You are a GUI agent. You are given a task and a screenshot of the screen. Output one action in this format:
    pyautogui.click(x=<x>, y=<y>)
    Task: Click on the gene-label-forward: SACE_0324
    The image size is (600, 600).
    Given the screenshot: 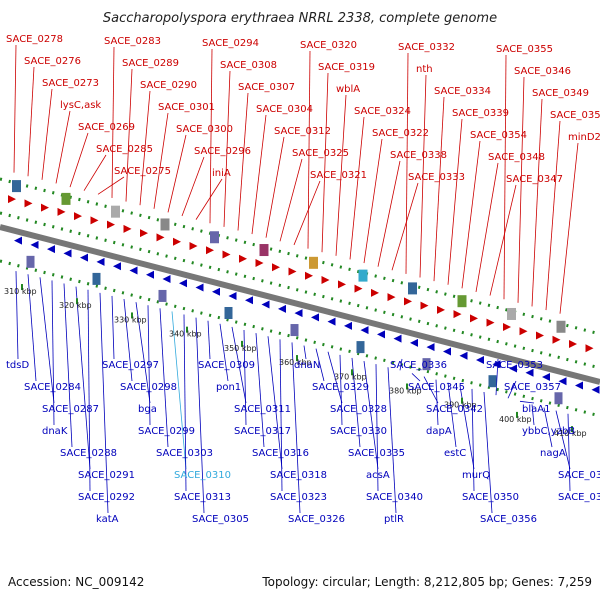 What is the action you would take?
    pyautogui.click(x=382, y=111)
    